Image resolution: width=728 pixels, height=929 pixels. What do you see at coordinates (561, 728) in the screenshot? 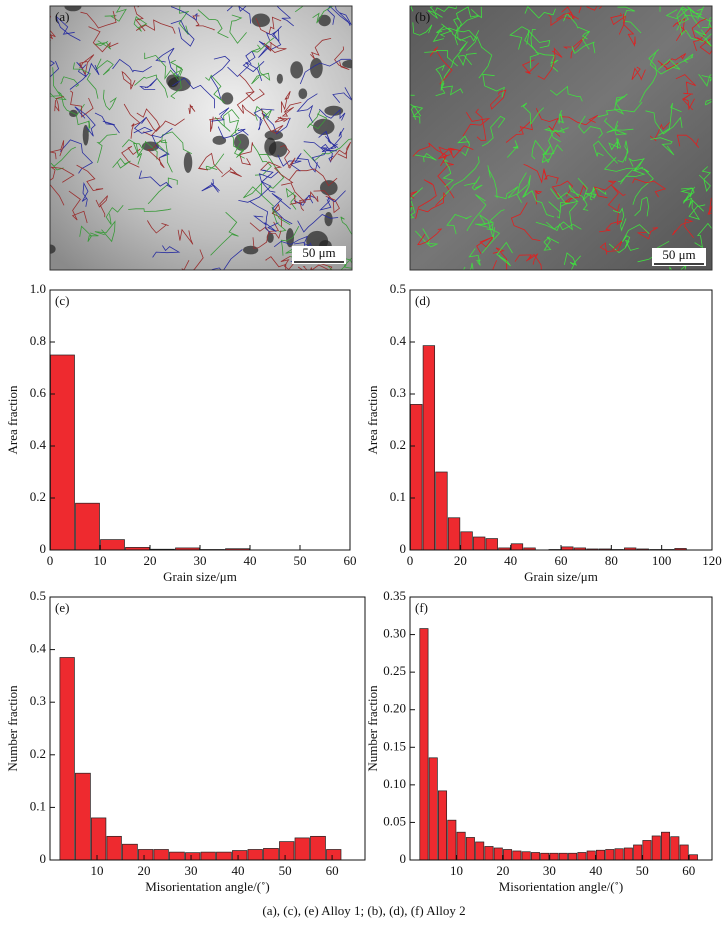
I see `plot-frame` at bounding box center [561, 728].